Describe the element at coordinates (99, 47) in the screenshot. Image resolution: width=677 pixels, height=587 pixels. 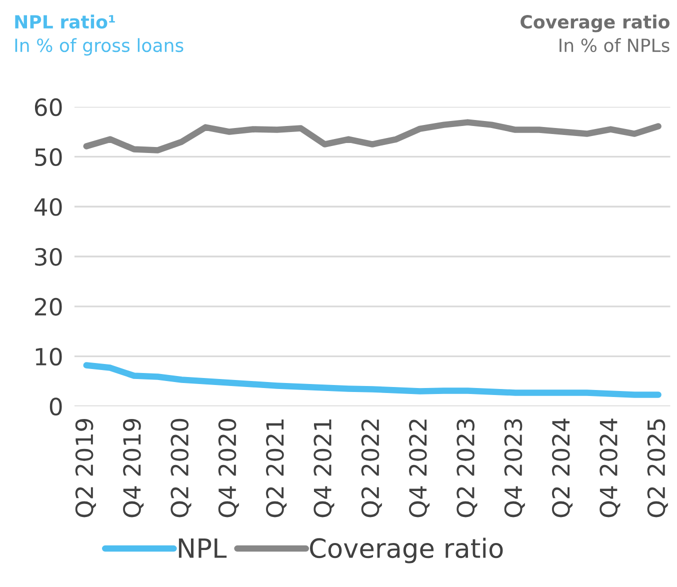
I see `chart-subtitle: In % of gross loans` at that location.